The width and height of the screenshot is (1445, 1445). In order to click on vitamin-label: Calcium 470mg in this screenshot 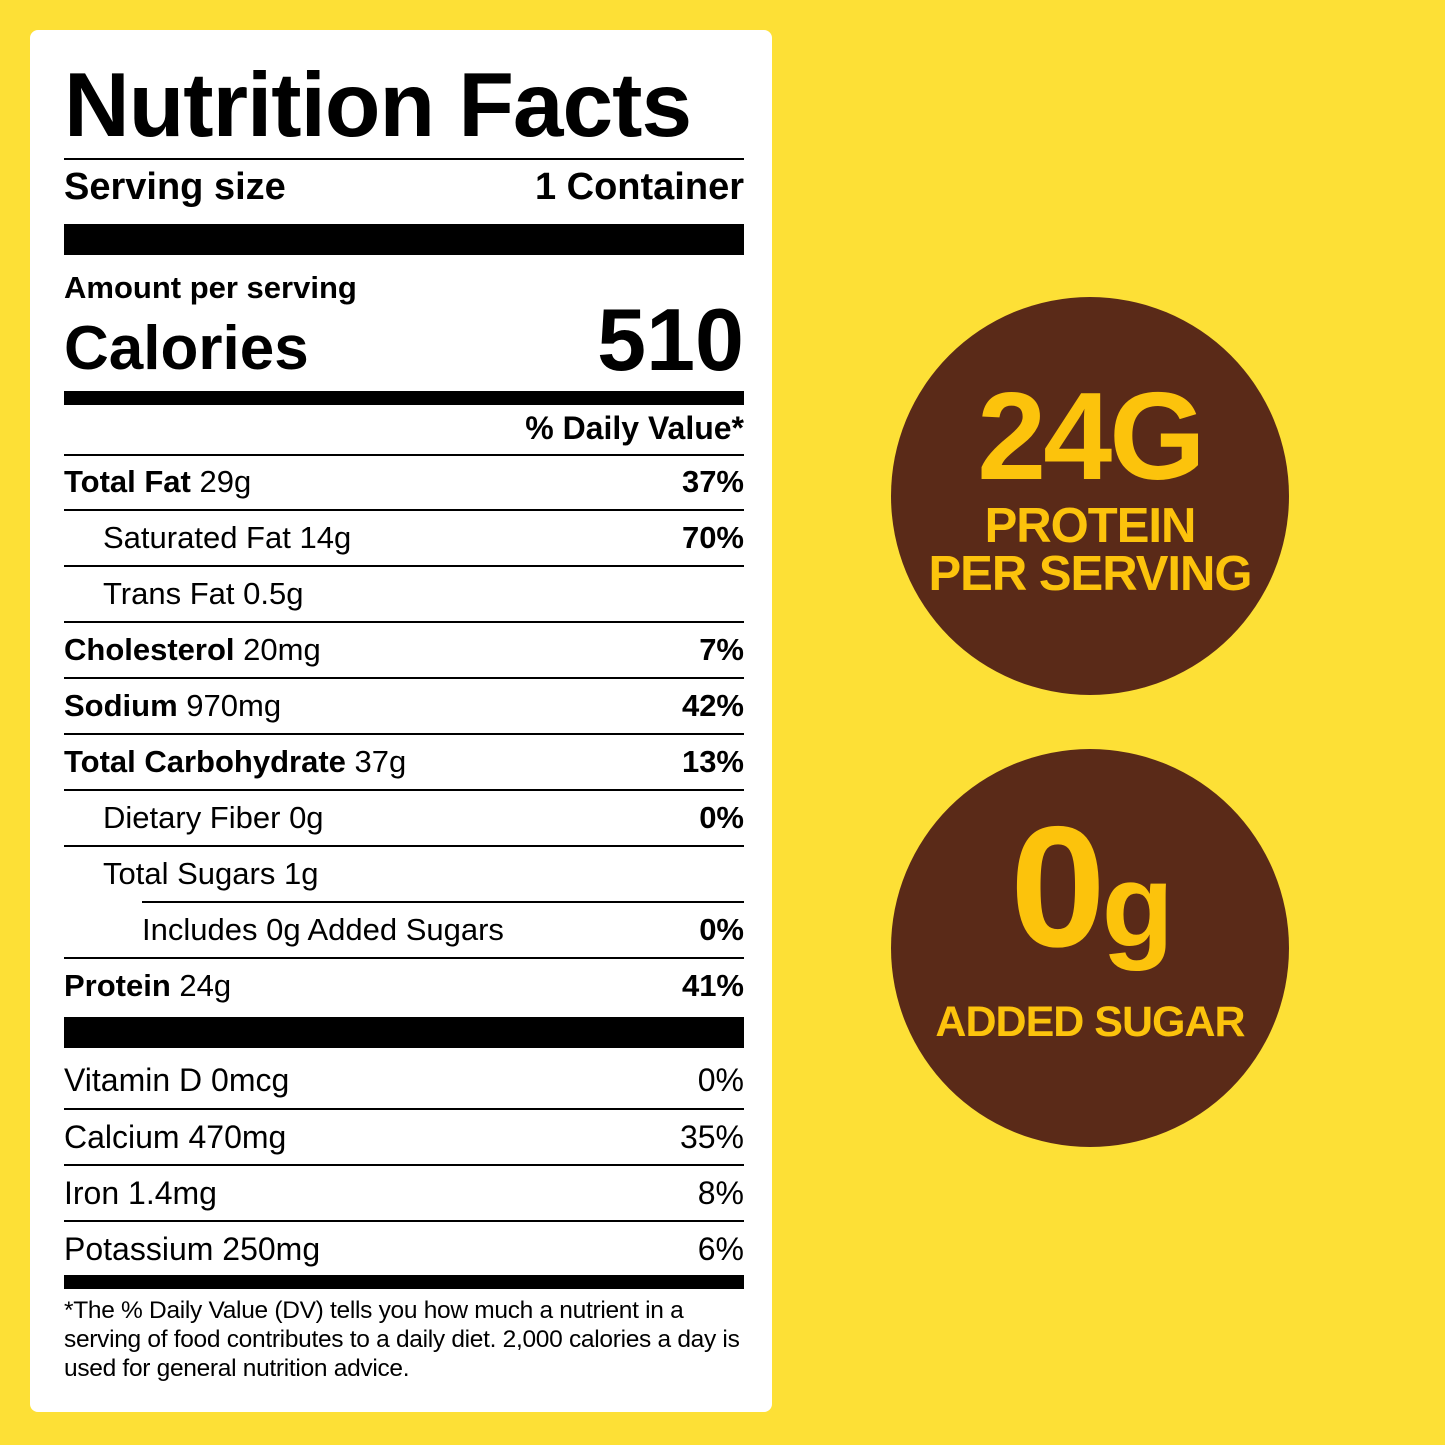, I will do `click(175, 1136)`.